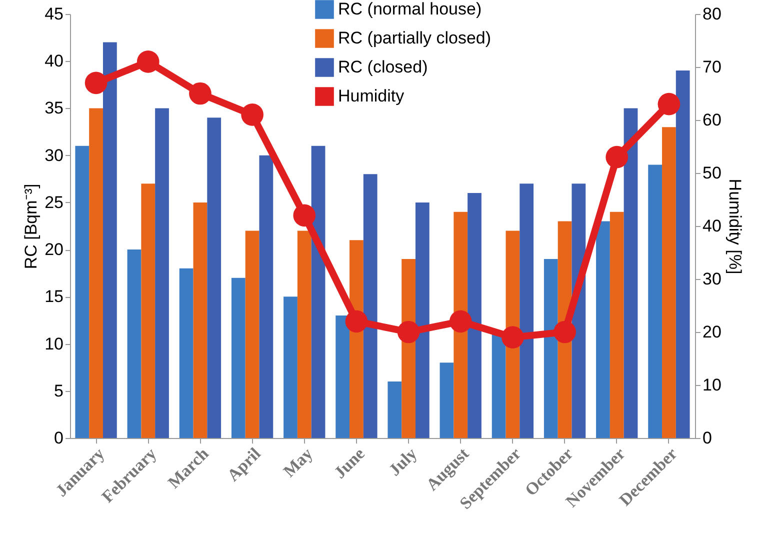 The image size is (777, 550). I want to click on legend-label: RC (normal house), so click(410, 9).